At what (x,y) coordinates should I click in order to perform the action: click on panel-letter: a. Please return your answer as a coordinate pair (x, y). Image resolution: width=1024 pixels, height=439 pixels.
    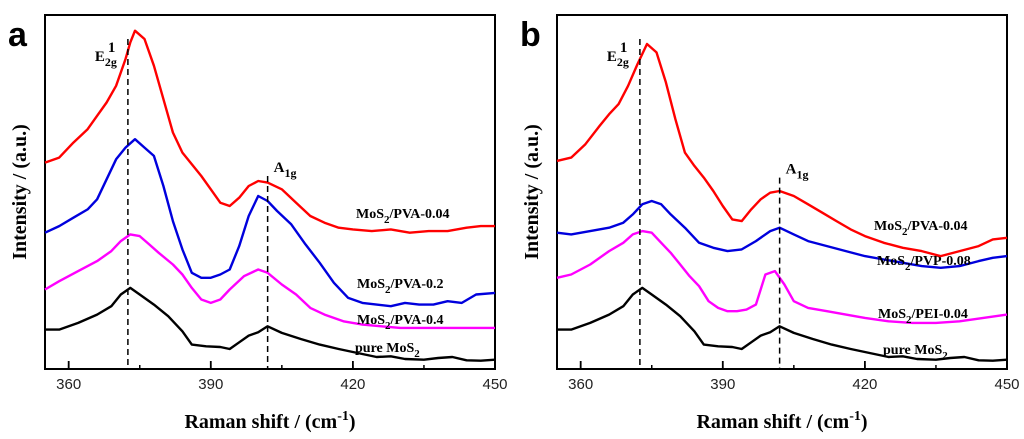
    Looking at the image, I should click on (18, 35).